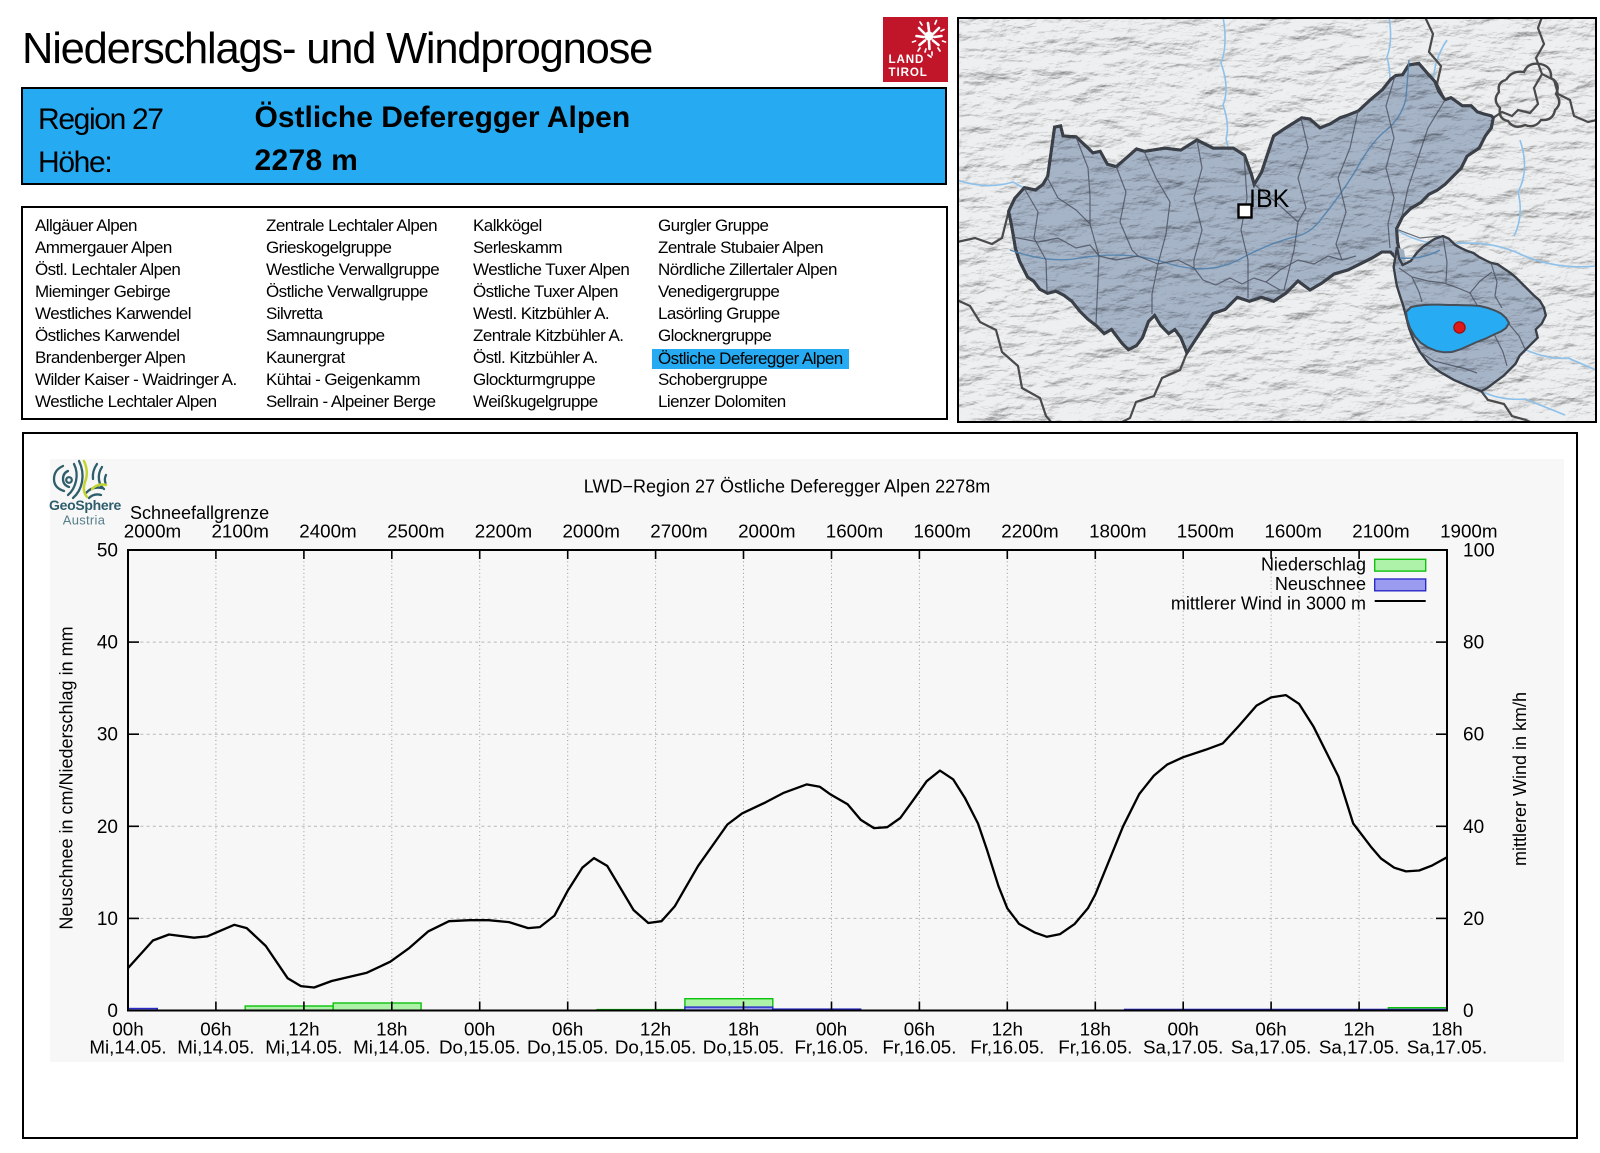  What do you see at coordinates (85, 505) in the screenshot?
I see `svg-text: GeoSphere` at bounding box center [85, 505].